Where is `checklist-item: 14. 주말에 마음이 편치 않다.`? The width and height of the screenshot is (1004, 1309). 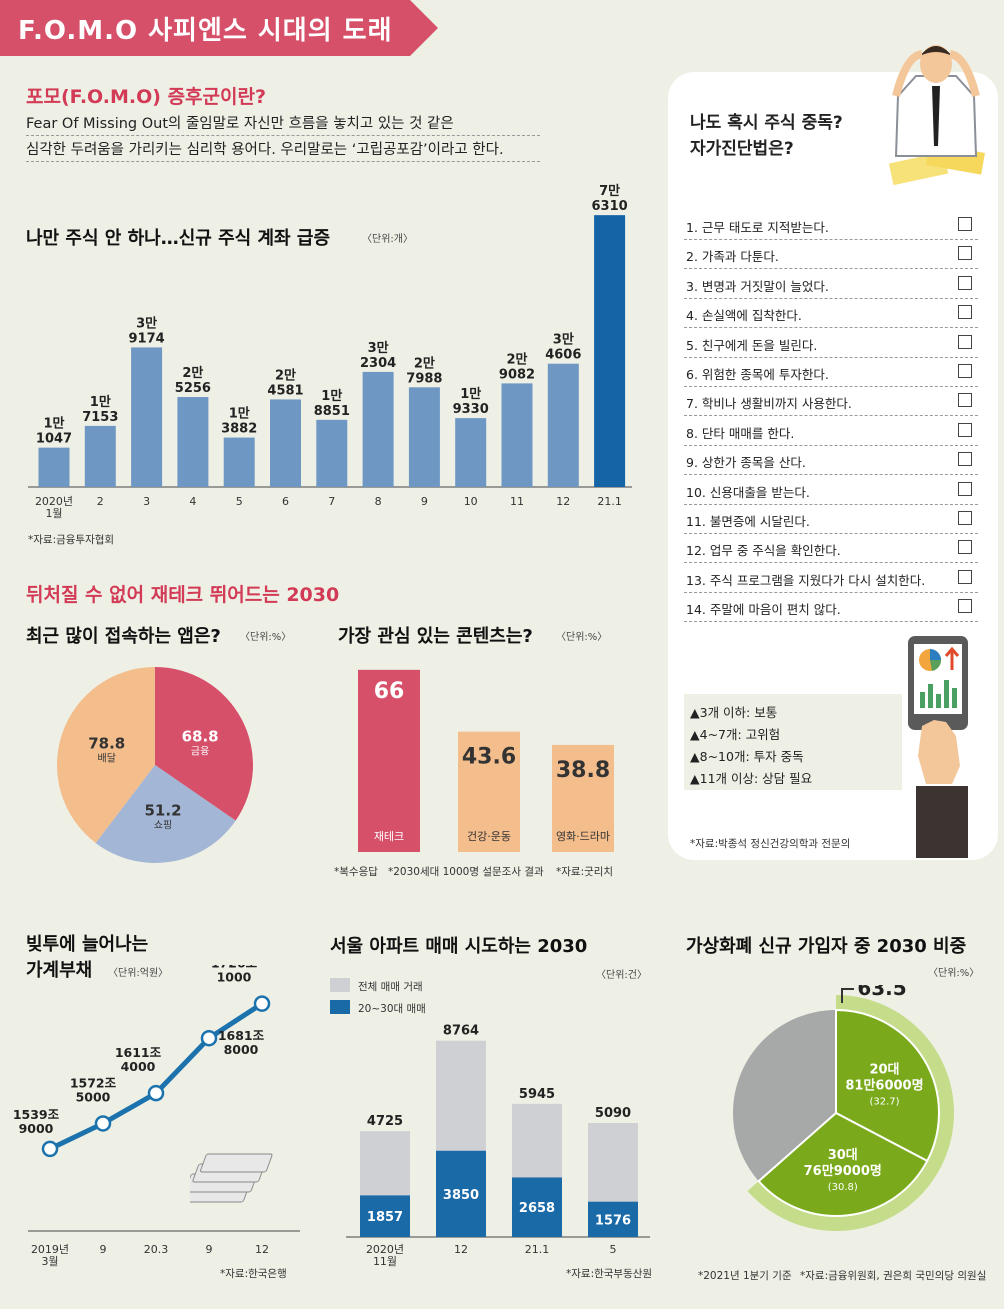 checklist-item: 14. 주말에 마음이 편치 않다. is located at coordinates (831, 608).